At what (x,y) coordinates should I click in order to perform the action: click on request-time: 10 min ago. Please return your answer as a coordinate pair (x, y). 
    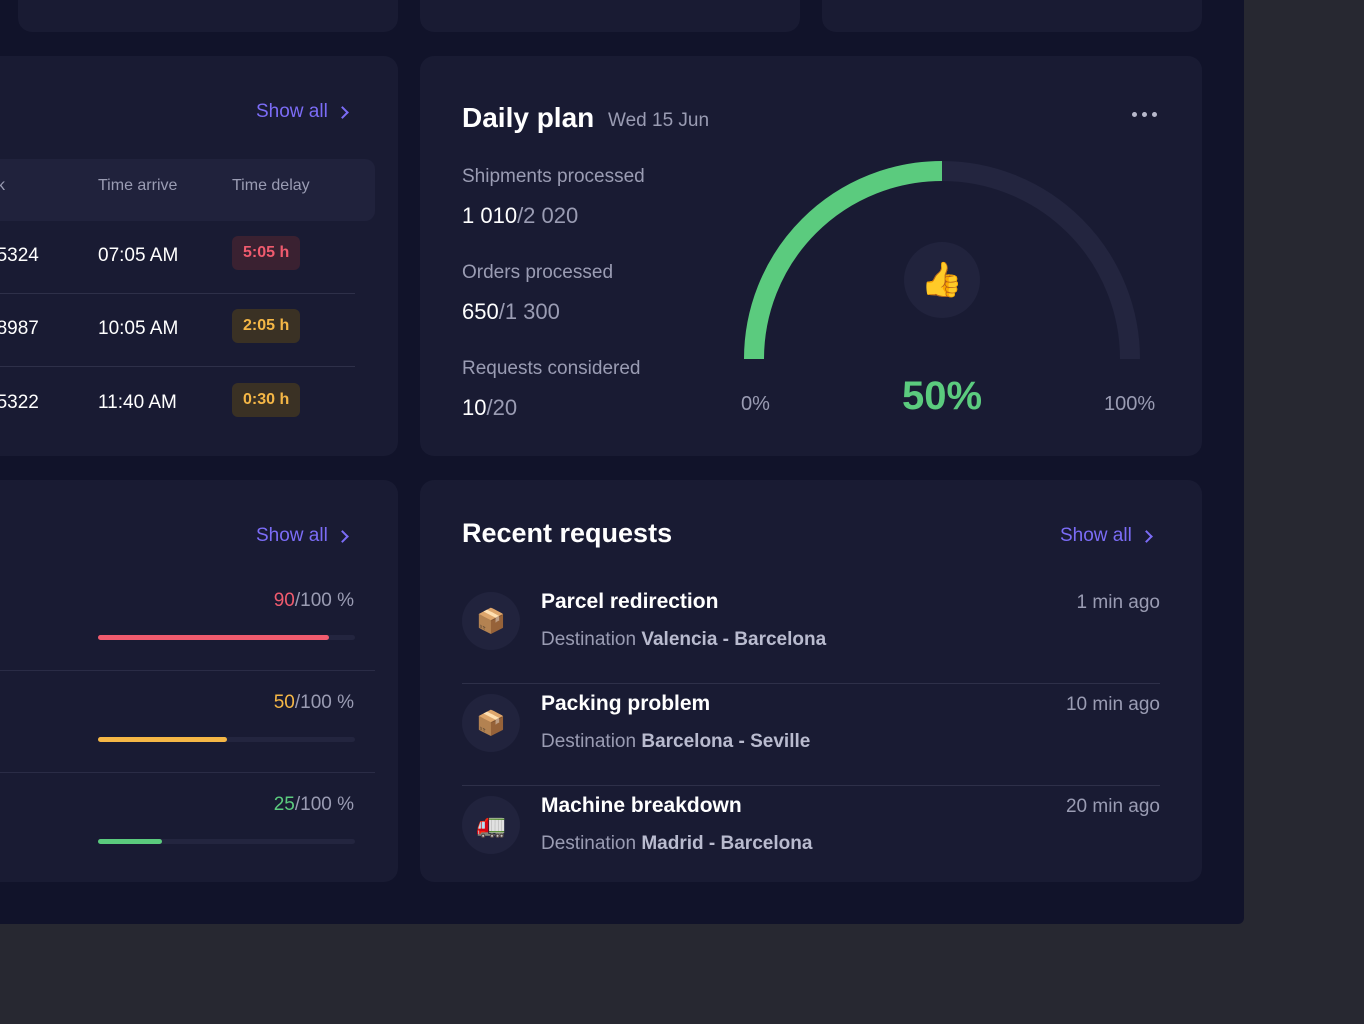
    Looking at the image, I should click on (1112, 704).